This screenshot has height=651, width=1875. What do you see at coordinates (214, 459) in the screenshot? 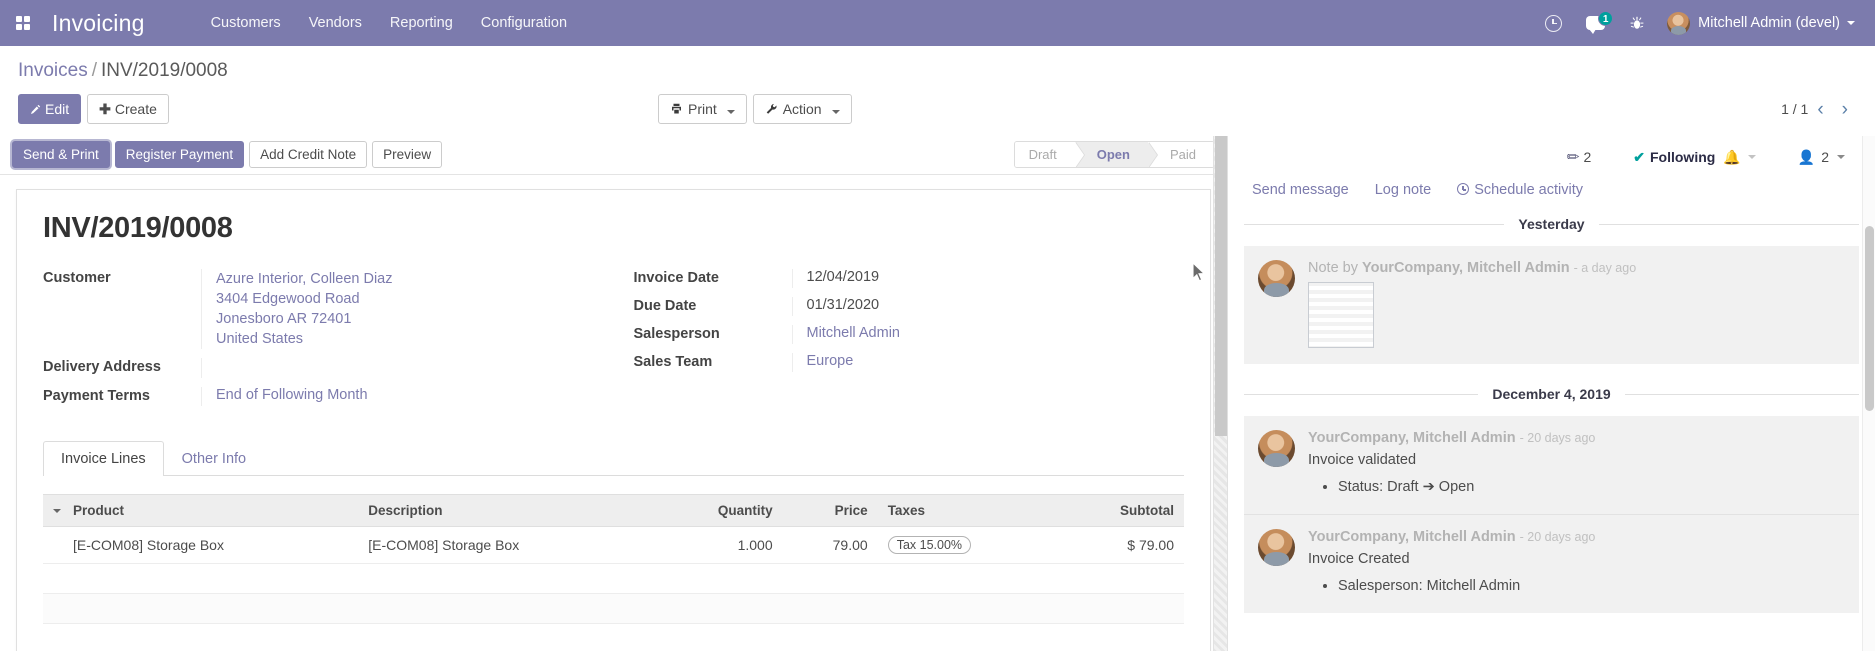
I see `tab-other-info: Other Info` at bounding box center [214, 459].